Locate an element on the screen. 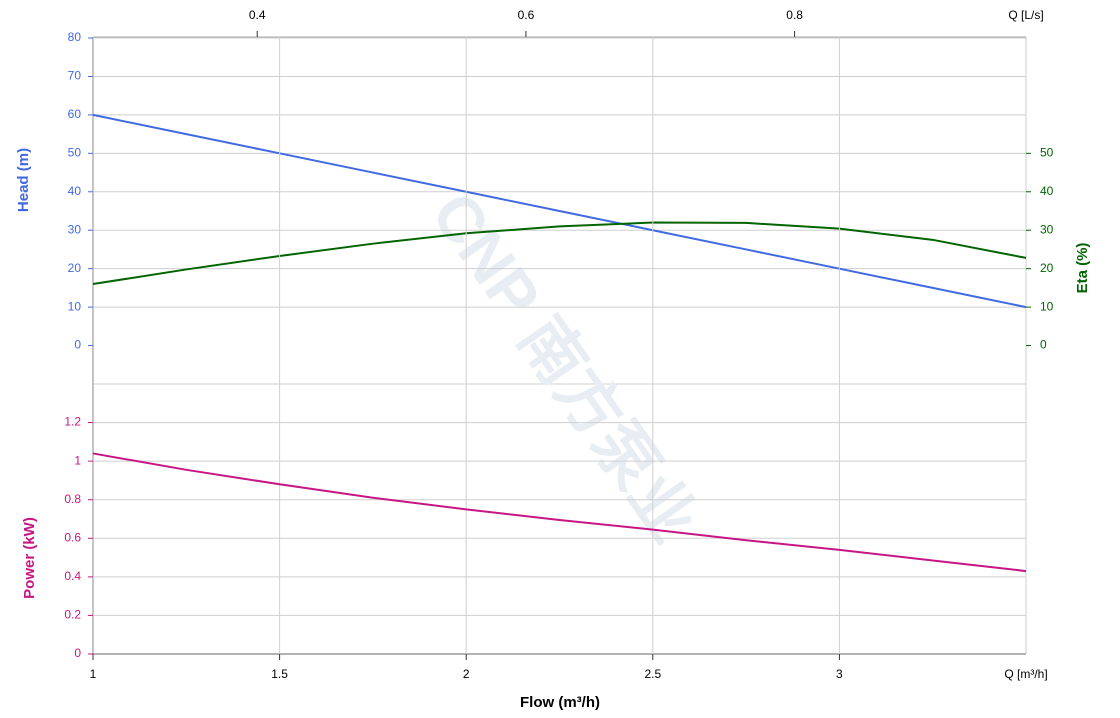 This screenshot has width=1120, height=718. y2-tick-label: 10 is located at coordinates (1047, 306).